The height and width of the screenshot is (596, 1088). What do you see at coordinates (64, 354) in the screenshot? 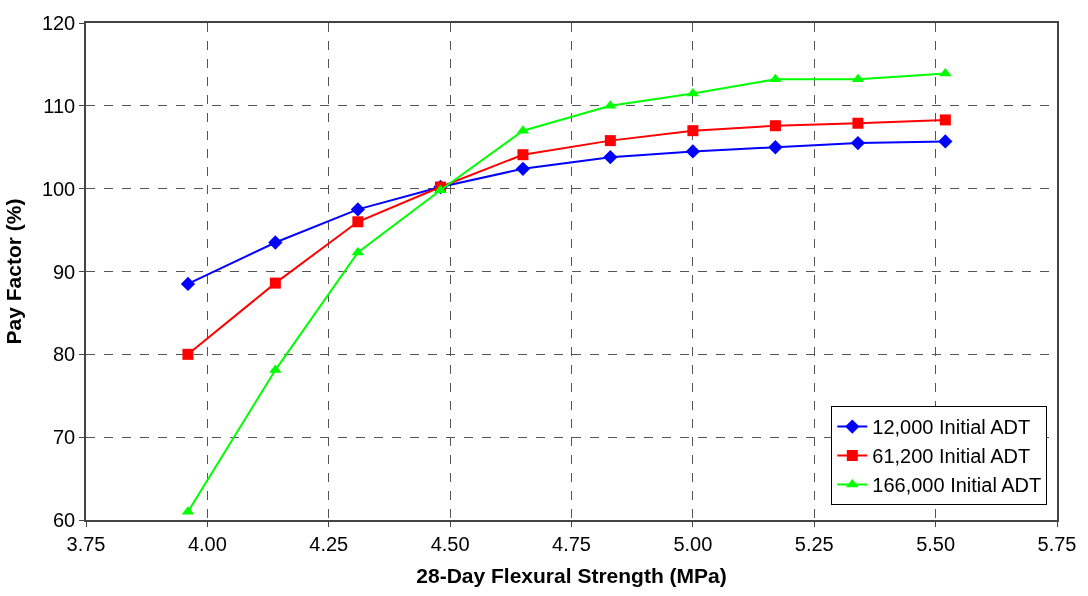
I see `y-tick-label: 80` at bounding box center [64, 354].